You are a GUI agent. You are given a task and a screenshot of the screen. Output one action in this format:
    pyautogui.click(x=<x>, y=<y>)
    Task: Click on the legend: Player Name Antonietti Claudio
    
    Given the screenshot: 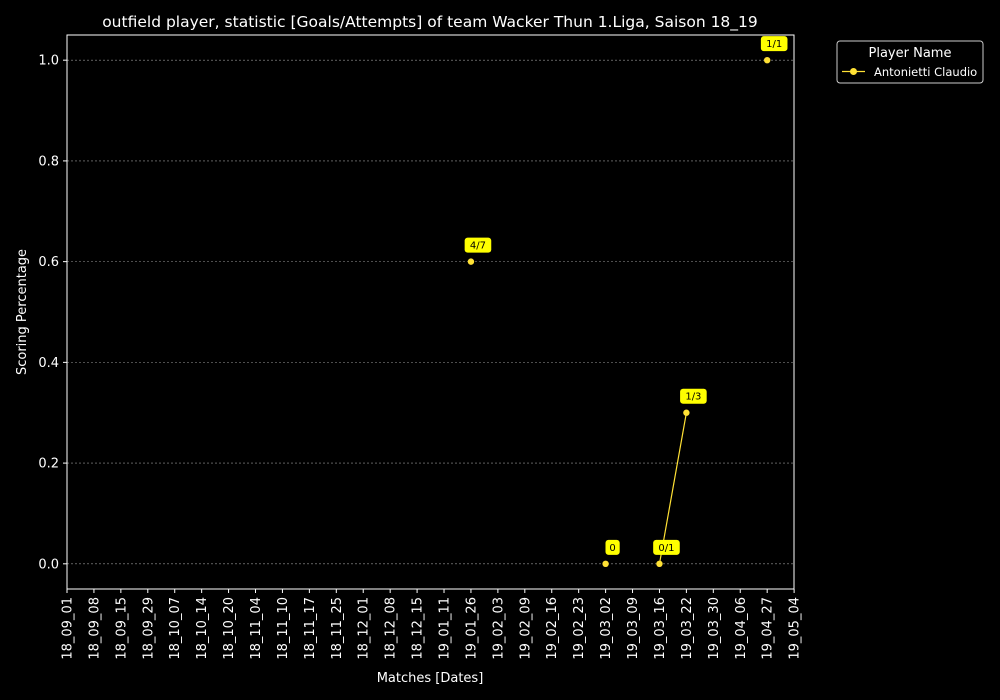 What is the action you would take?
    pyautogui.click(x=910, y=62)
    